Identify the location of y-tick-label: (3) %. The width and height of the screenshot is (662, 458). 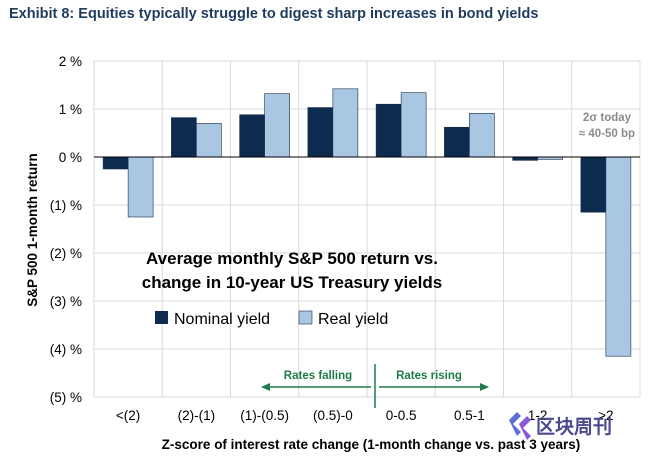
(66, 301).